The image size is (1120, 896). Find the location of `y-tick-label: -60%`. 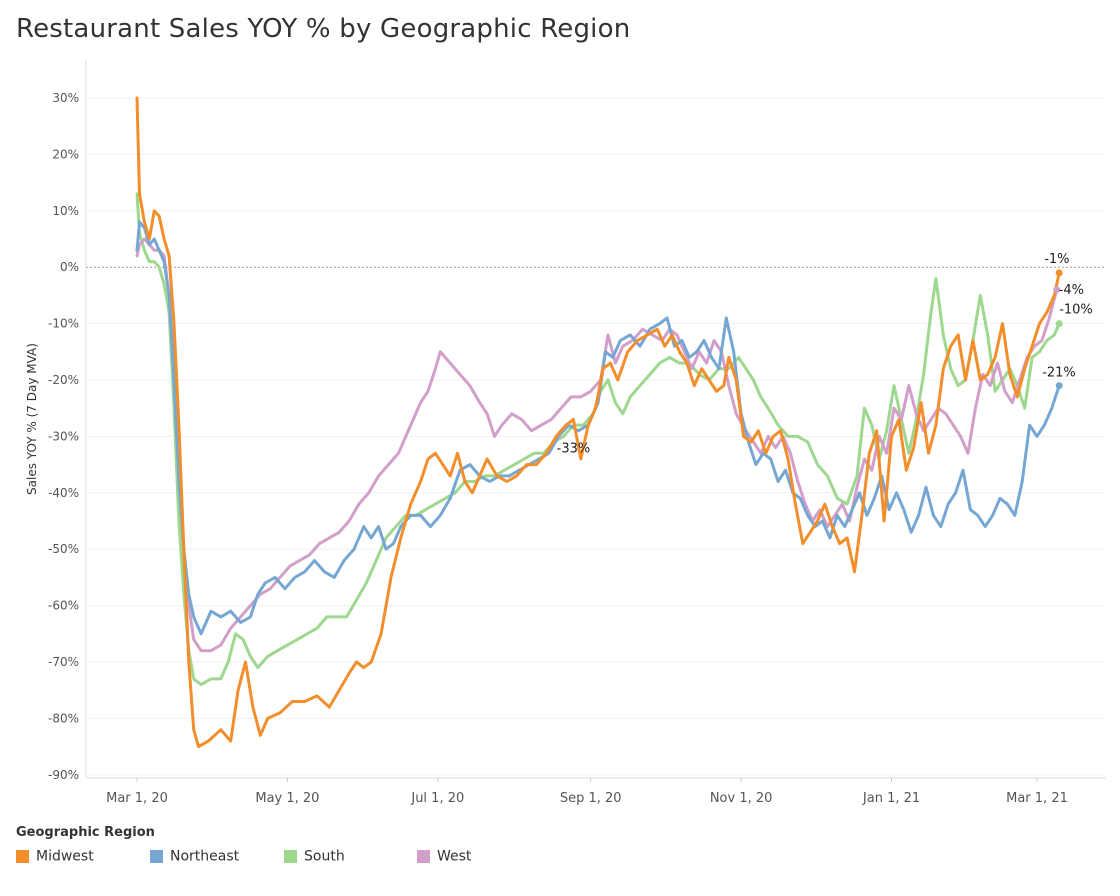

y-tick-label: -60% is located at coordinates (63, 606).